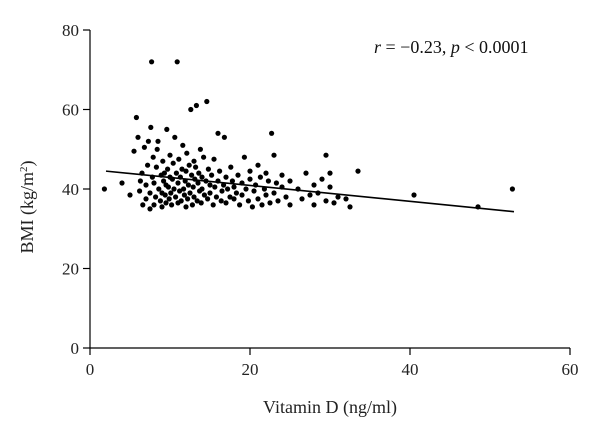  What do you see at coordinates (410, 369) in the screenshot?
I see `x-tick-label: 40` at bounding box center [410, 369].